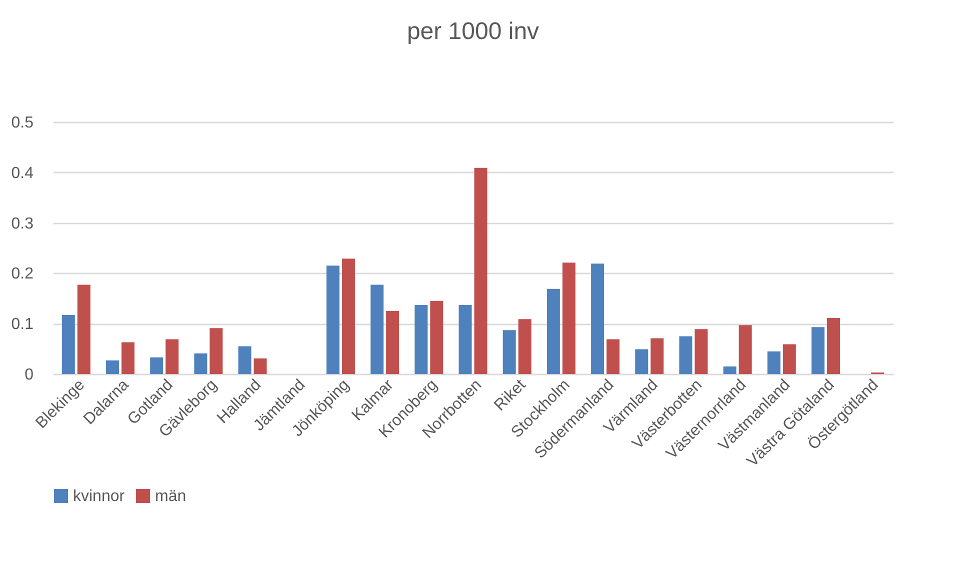 This screenshot has width=957, height=581. What do you see at coordinates (22, 325) in the screenshot?
I see `y-tick-label: 0.1` at bounding box center [22, 325].